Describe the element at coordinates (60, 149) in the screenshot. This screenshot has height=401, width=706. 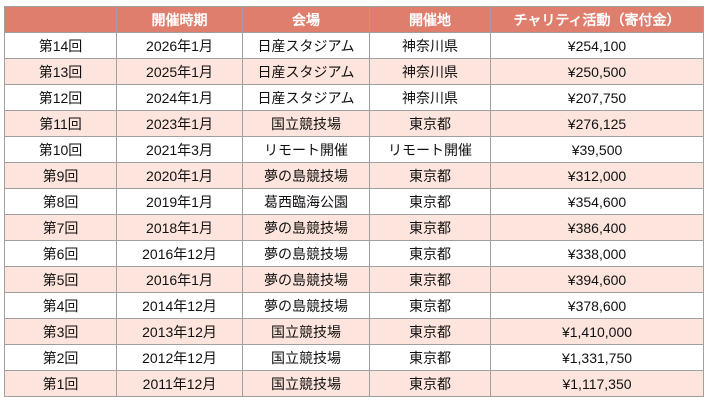
I see `cell-edition: 第10回` at that location.